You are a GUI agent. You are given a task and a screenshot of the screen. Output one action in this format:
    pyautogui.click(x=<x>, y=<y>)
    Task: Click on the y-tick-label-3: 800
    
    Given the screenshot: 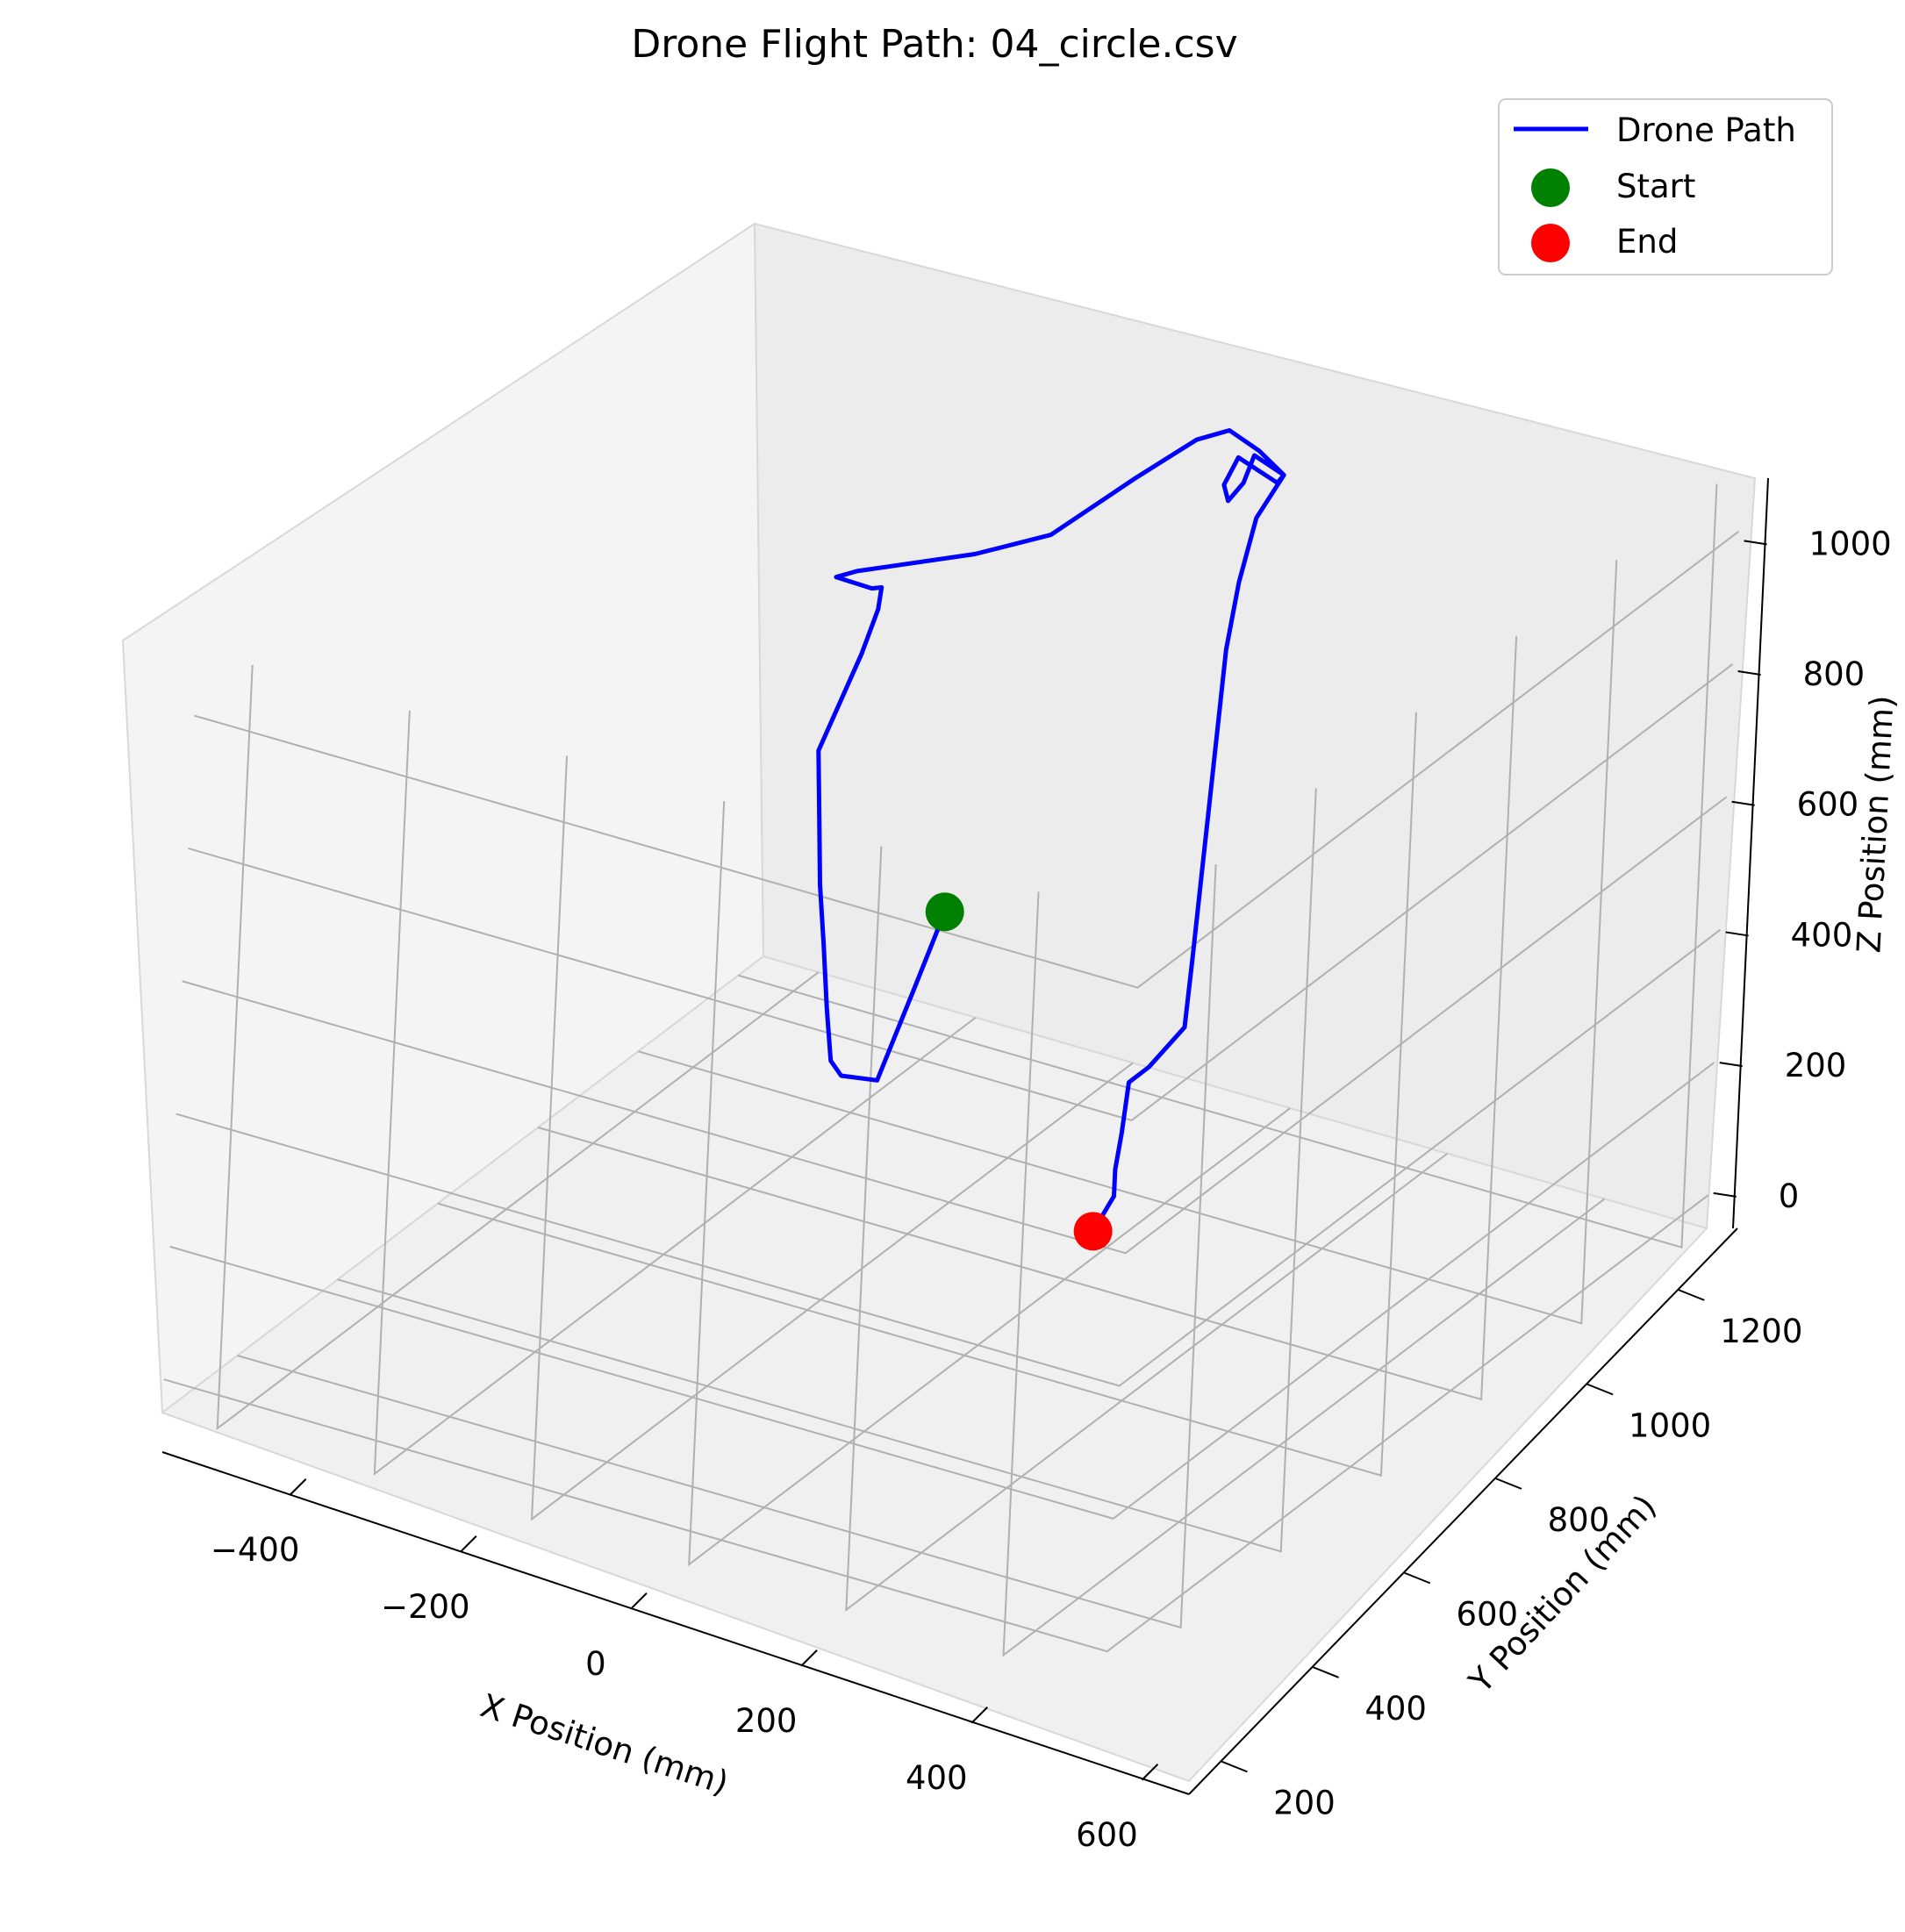 What is the action you would take?
    pyautogui.click(x=1579, y=1520)
    